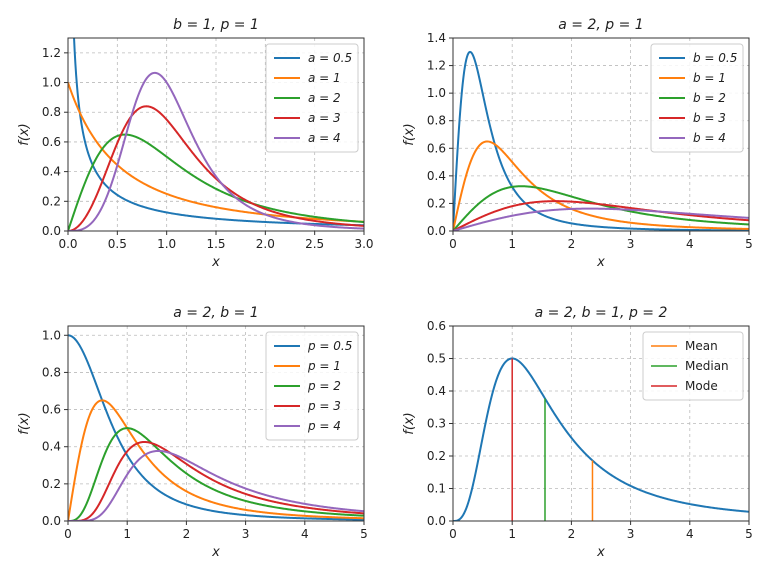  Describe the element at coordinates (709, 98) in the screenshot. I see `legend-label: b = 2` at that location.